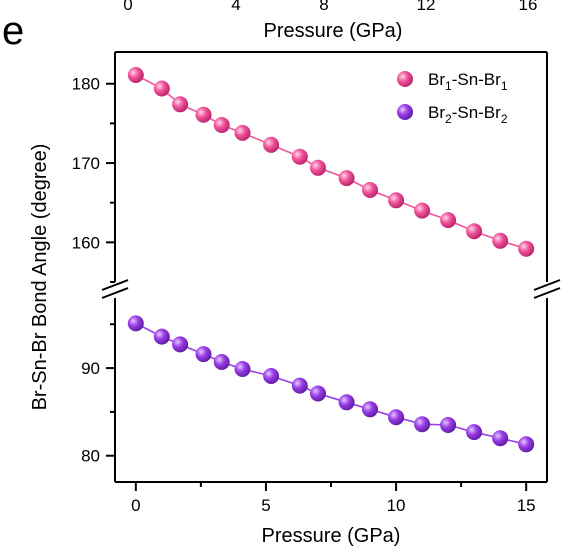 The image size is (579, 558). What do you see at coordinates (90, 456) in the screenshot?
I see `y-tick-label-lower: 80` at bounding box center [90, 456].